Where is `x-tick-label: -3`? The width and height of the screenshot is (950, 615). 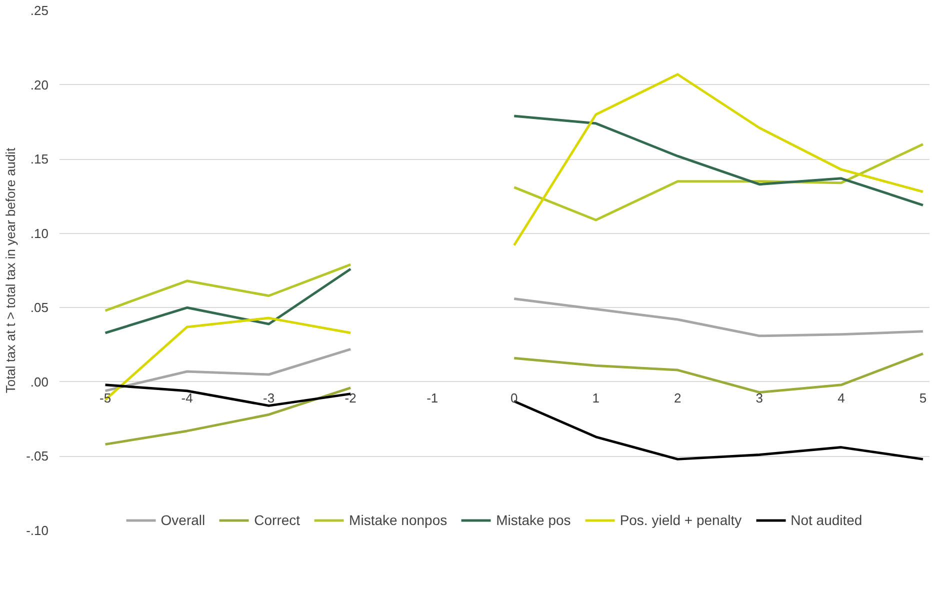
x-tick-label: -3 is located at coordinates (269, 398).